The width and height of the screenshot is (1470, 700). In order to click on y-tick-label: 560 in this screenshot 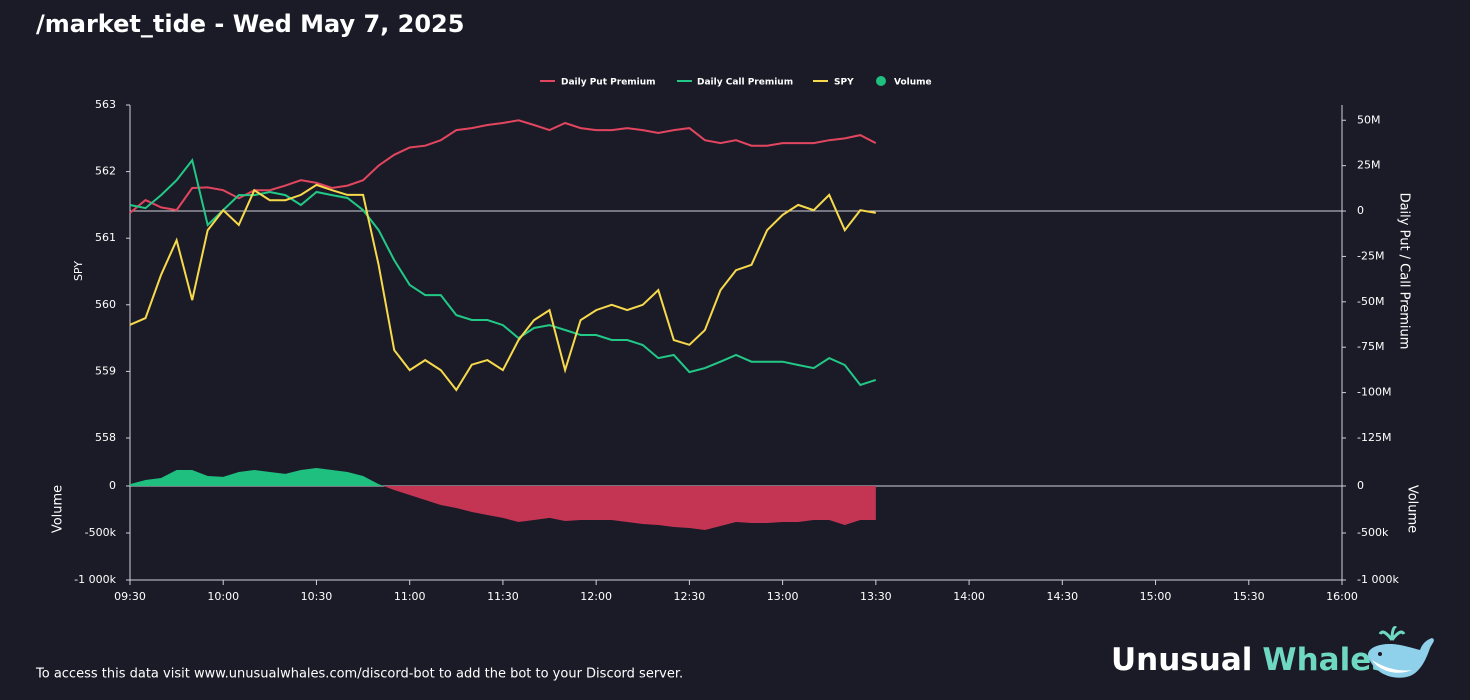, I will do `click(105, 304)`.